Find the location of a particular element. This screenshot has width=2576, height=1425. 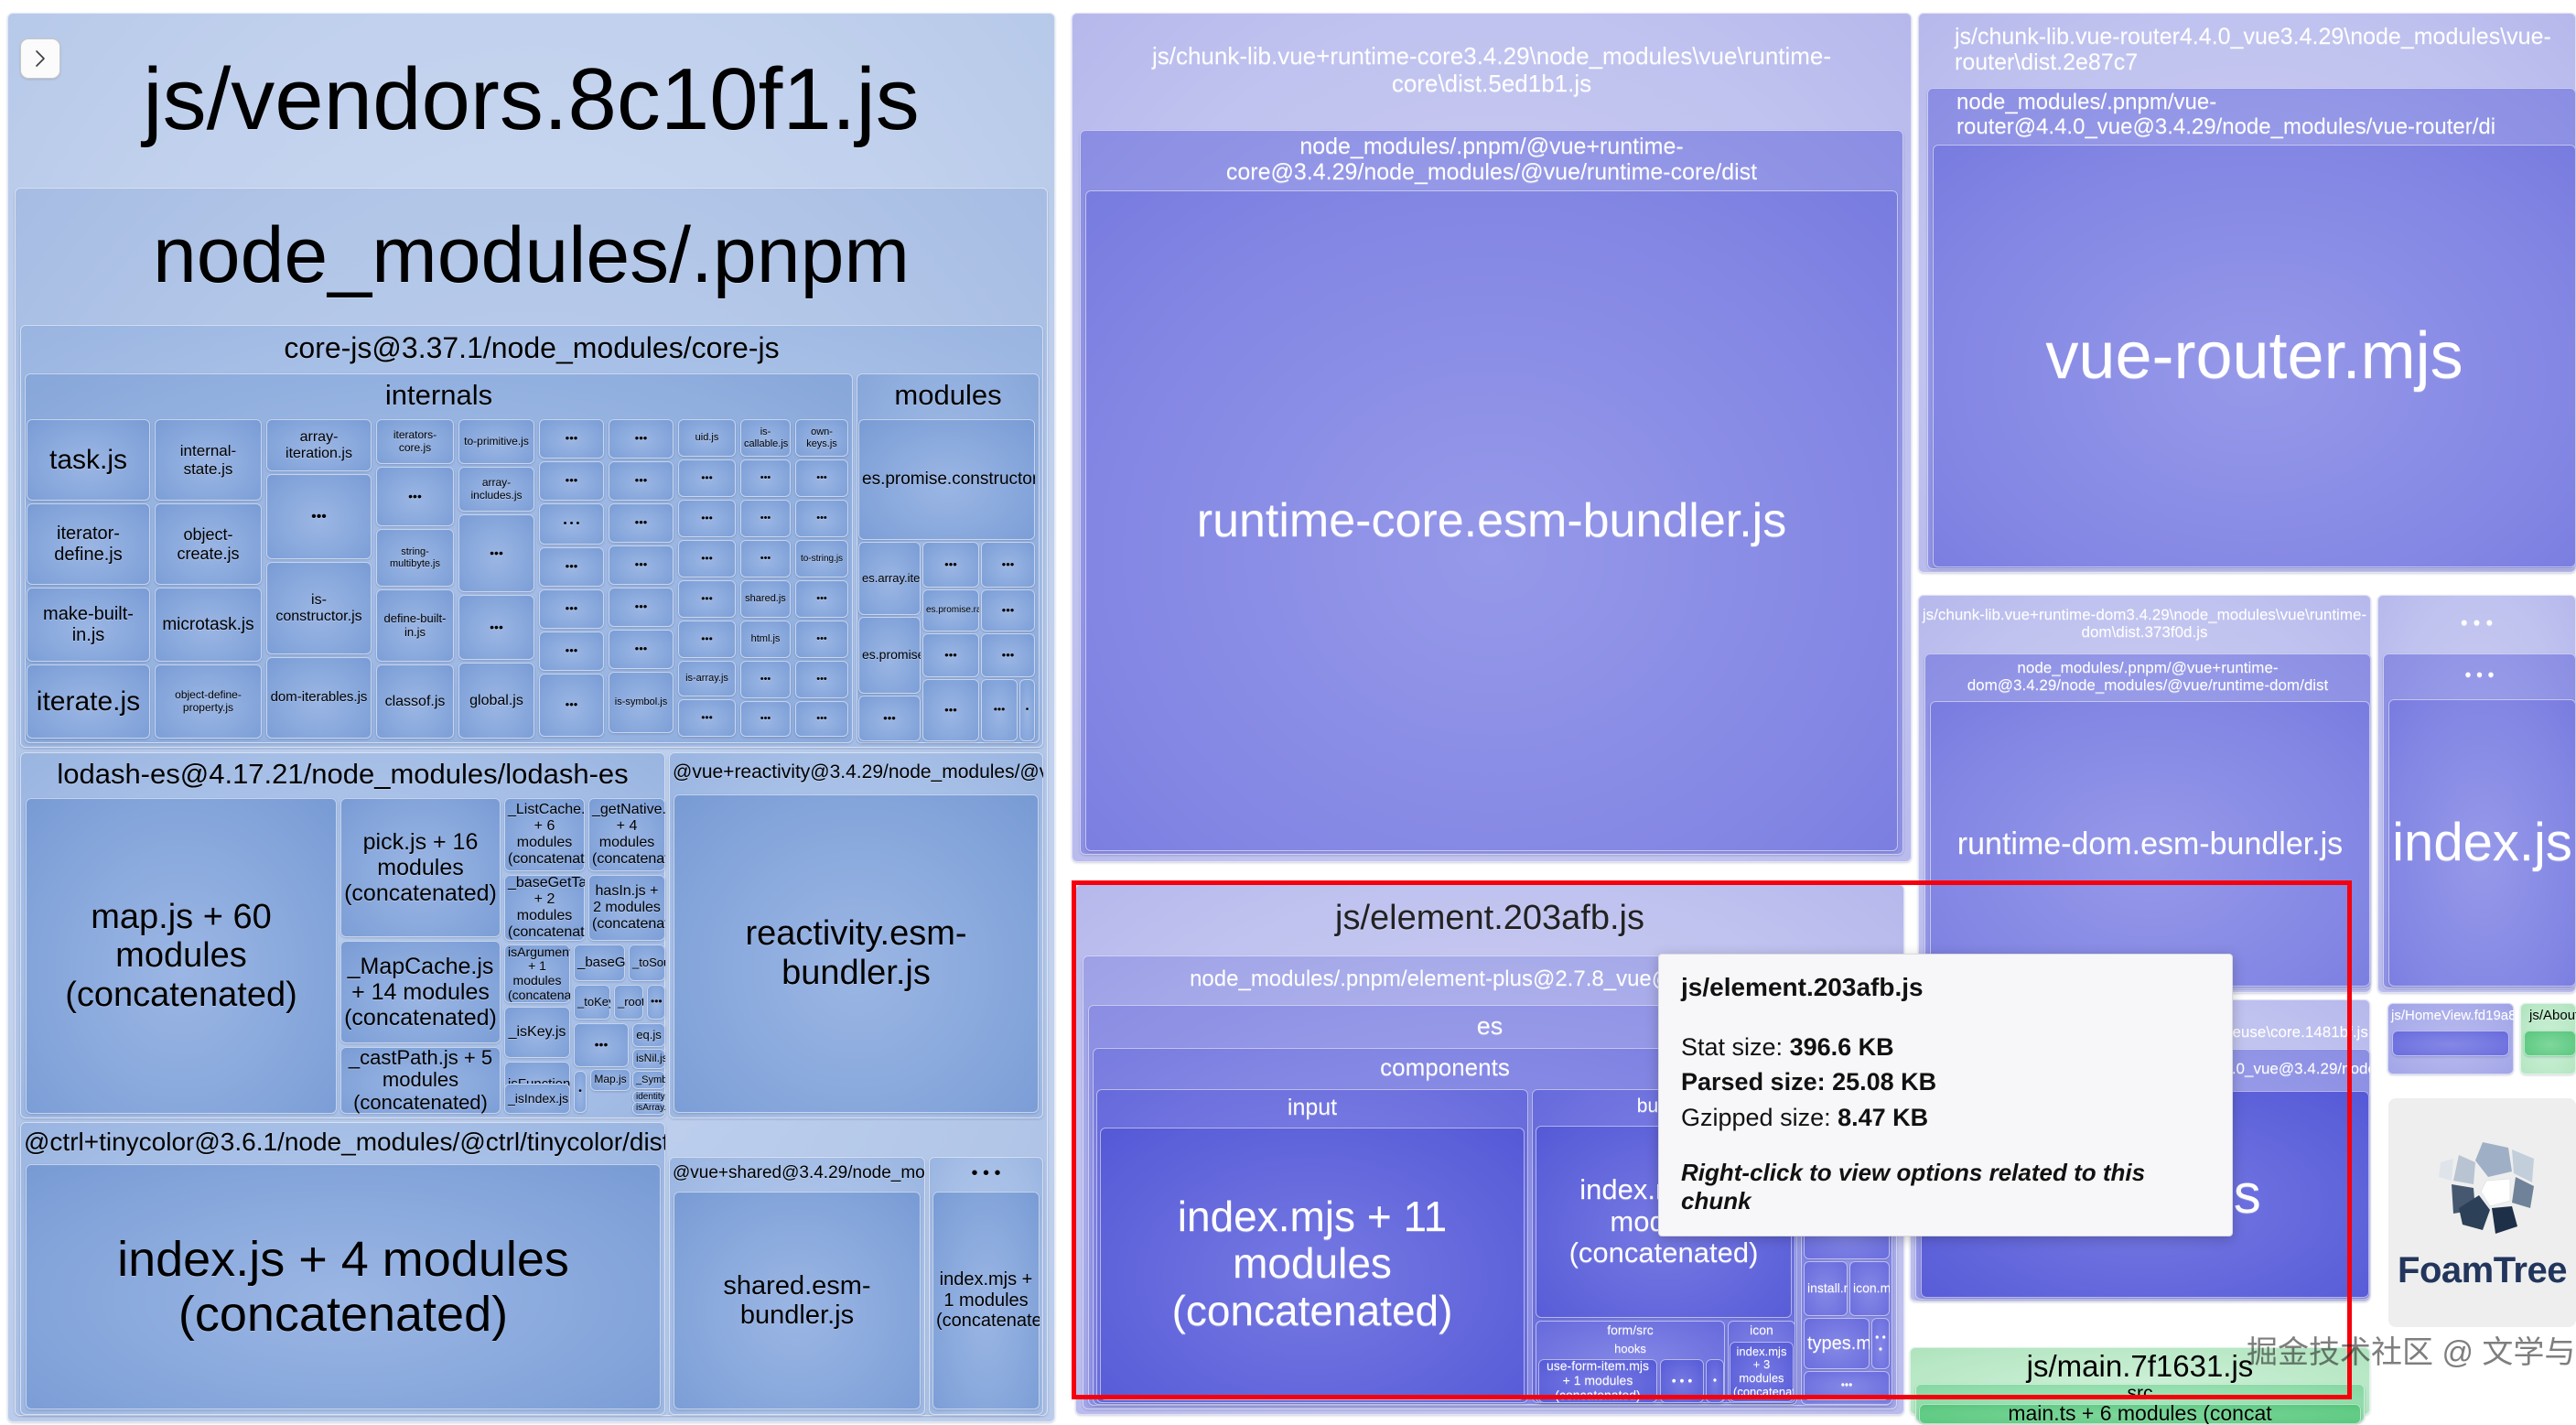

treemap-leaf-element-input-index: index.mjs + 11 modules (concatenated) is located at coordinates (1312, 1264).